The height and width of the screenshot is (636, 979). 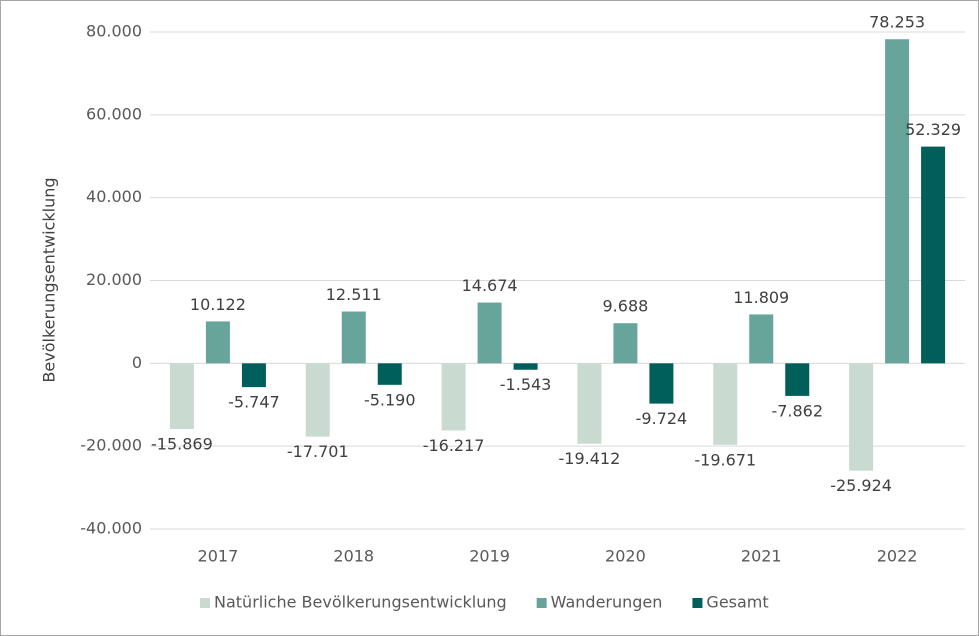 What do you see at coordinates (454, 445) in the screenshot?
I see `value-label: -16.217` at bounding box center [454, 445].